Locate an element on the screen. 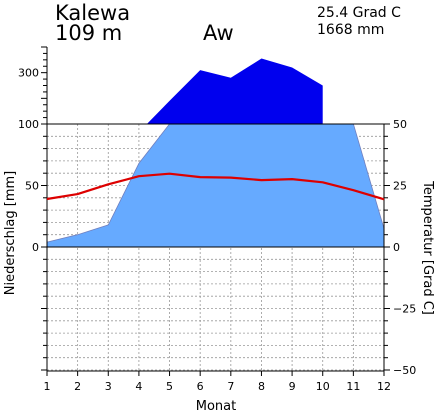 Image resolution: width=436 pixels, height=415 pixels. y-tick-label-left: 0 is located at coordinates (35, 247).